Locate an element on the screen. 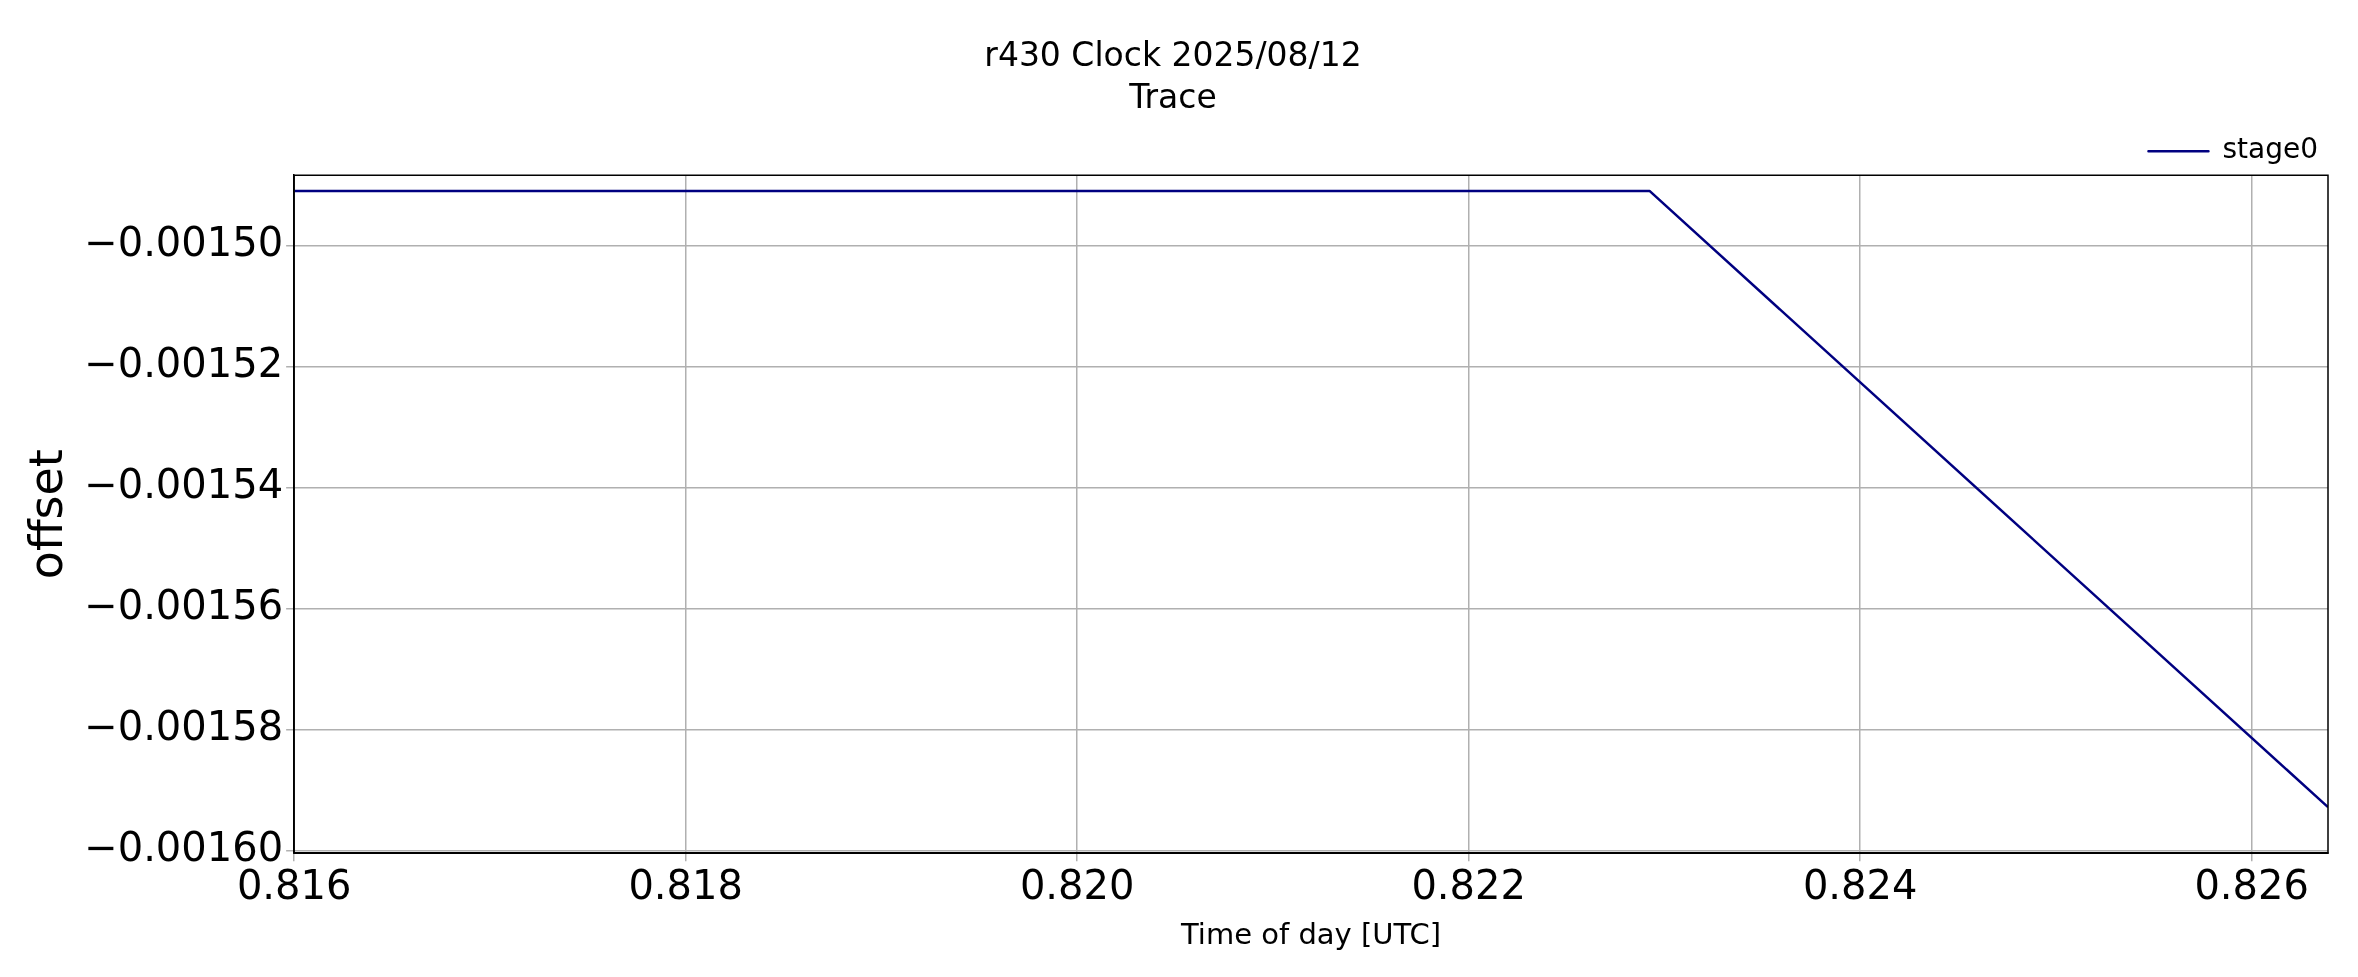  legend-label: stage0 is located at coordinates (2270, 149).